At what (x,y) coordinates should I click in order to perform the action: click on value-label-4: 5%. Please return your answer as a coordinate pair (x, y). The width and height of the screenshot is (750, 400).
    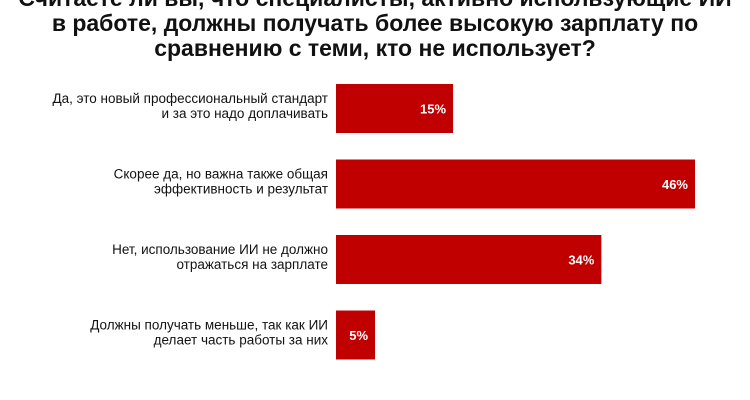
    Looking at the image, I should click on (358, 335).